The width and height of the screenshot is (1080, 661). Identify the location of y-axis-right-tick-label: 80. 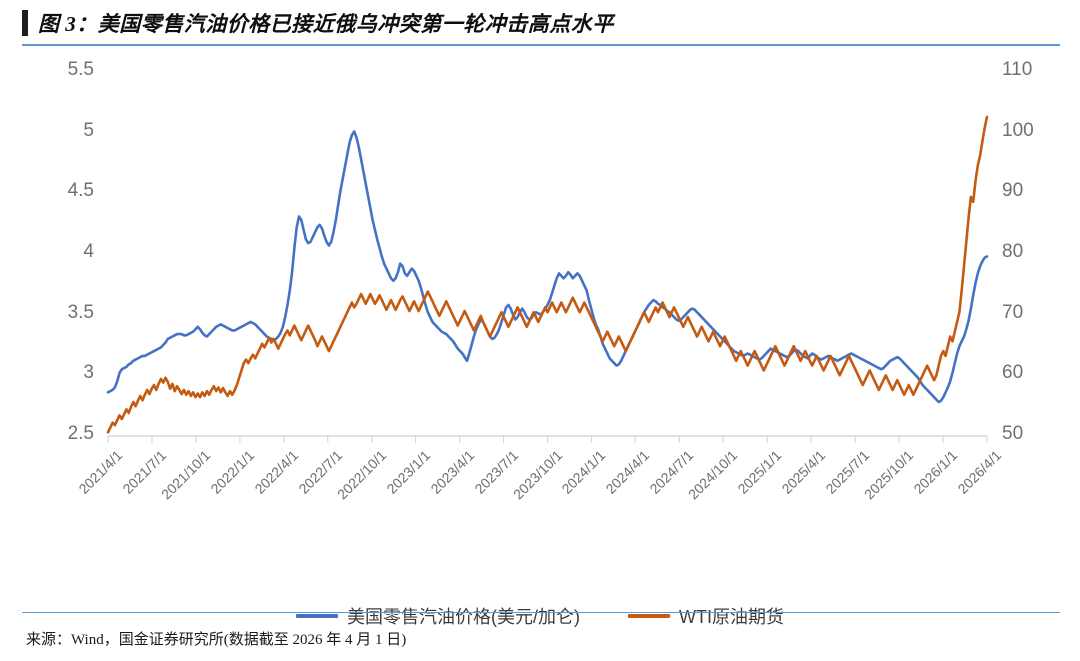
(1013, 251).